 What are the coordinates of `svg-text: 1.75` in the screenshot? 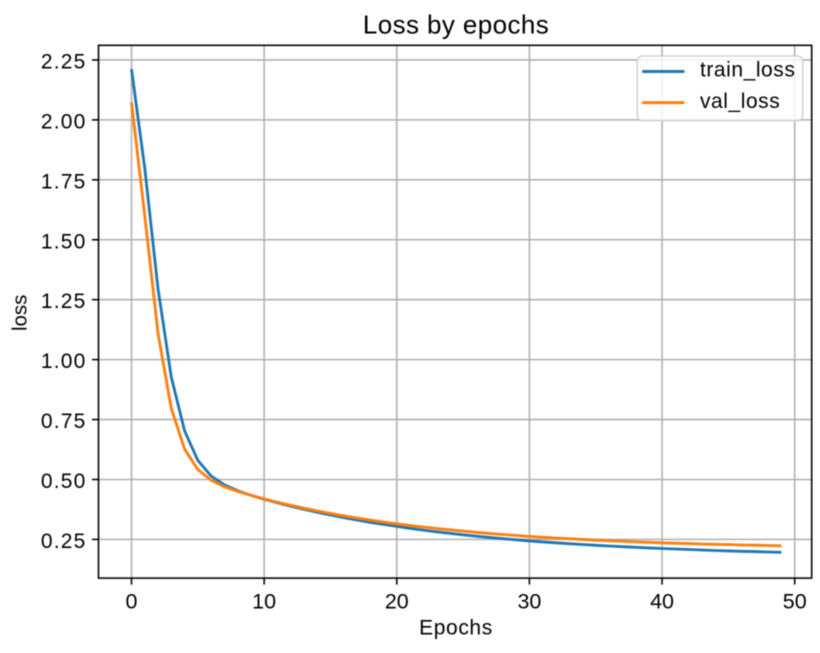 It's located at (64, 181).